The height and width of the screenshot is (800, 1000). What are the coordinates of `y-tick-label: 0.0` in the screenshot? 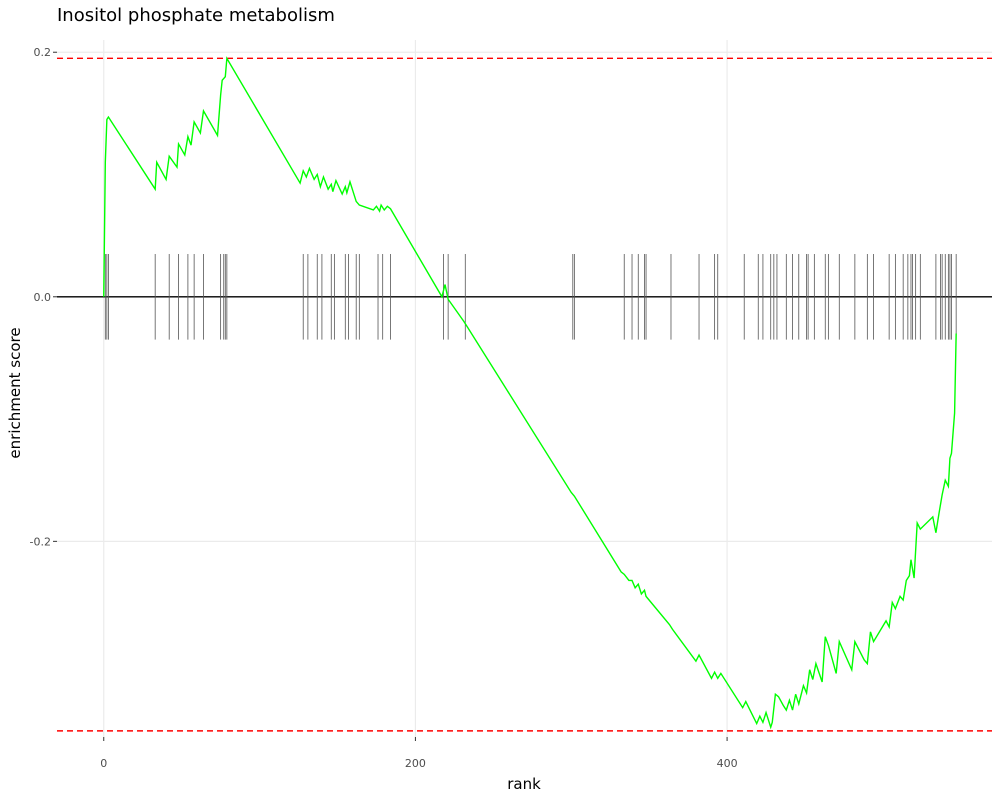 It's located at (43, 297).